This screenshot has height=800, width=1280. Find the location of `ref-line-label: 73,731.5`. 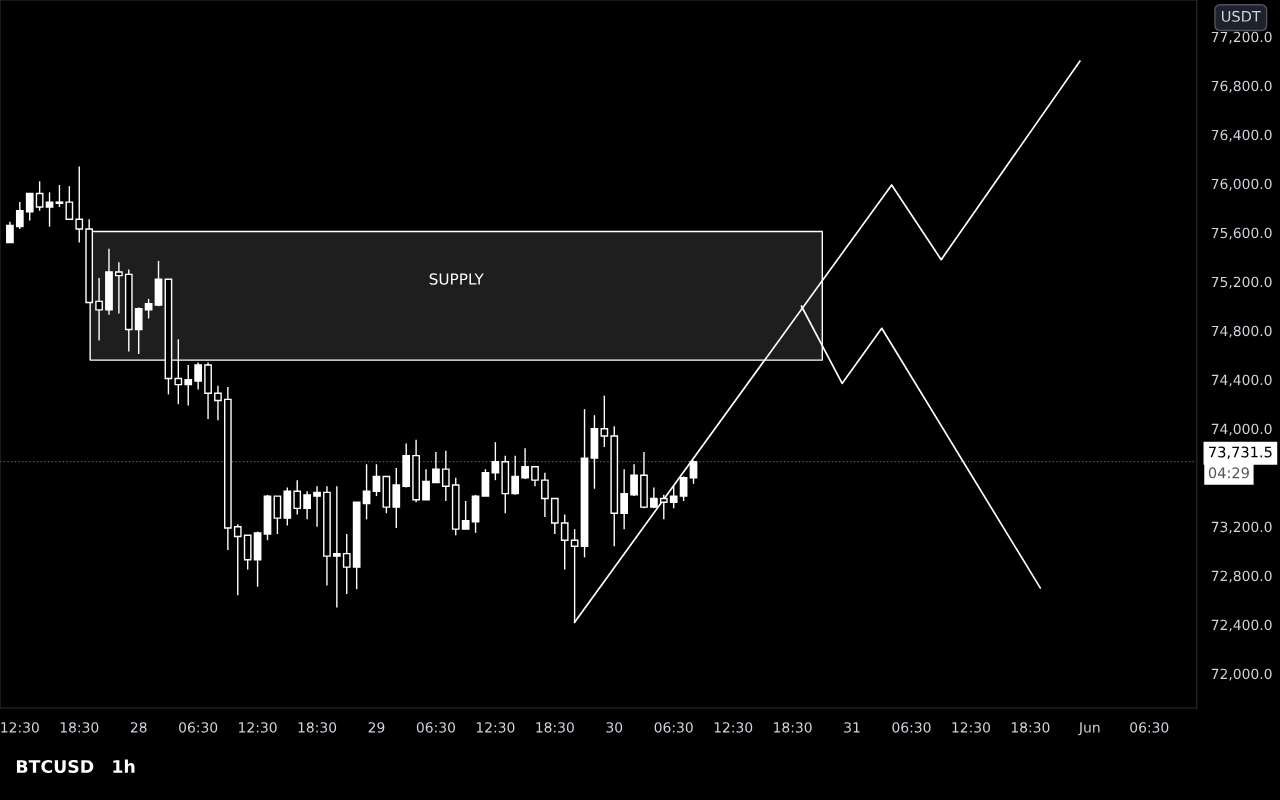

ref-line-label: 73,731.5 is located at coordinates (1240, 452).